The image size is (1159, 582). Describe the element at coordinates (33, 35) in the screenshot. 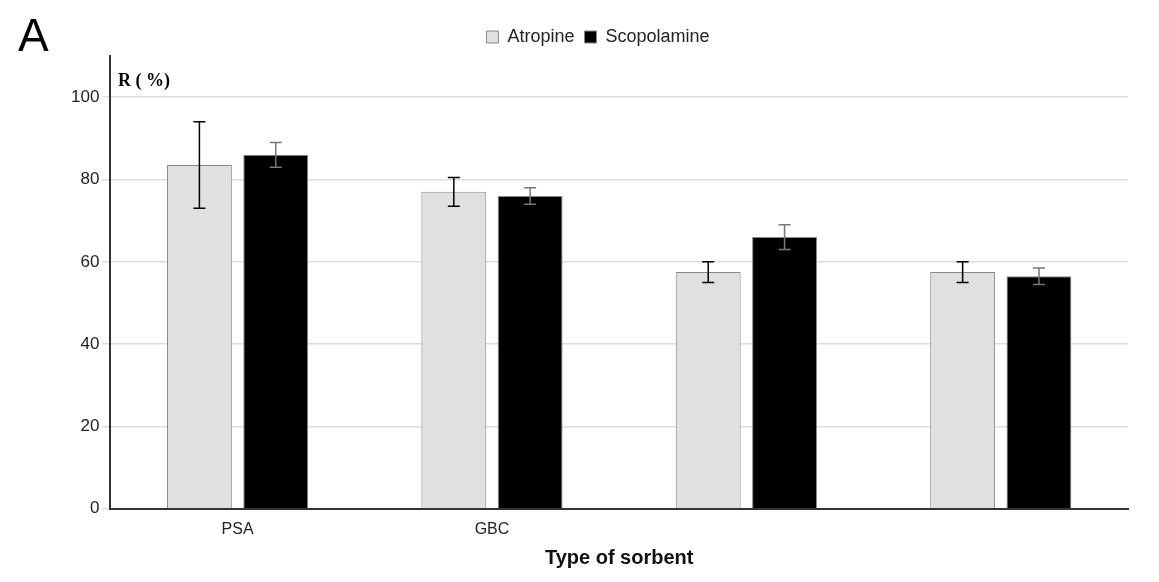

I see `text: A` at that location.